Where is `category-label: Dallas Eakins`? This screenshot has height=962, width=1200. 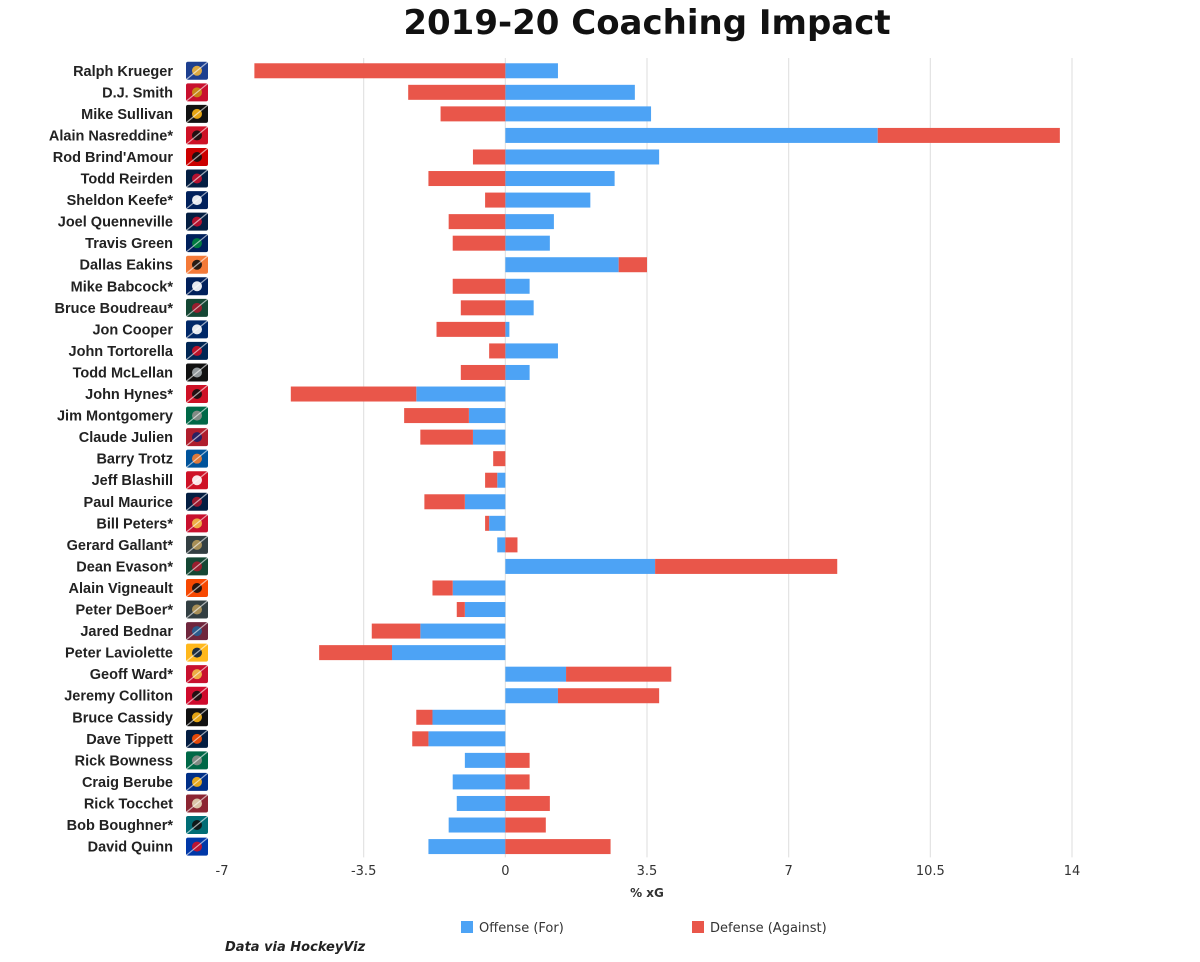 category-label: Dallas Eakins is located at coordinates (127, 266).